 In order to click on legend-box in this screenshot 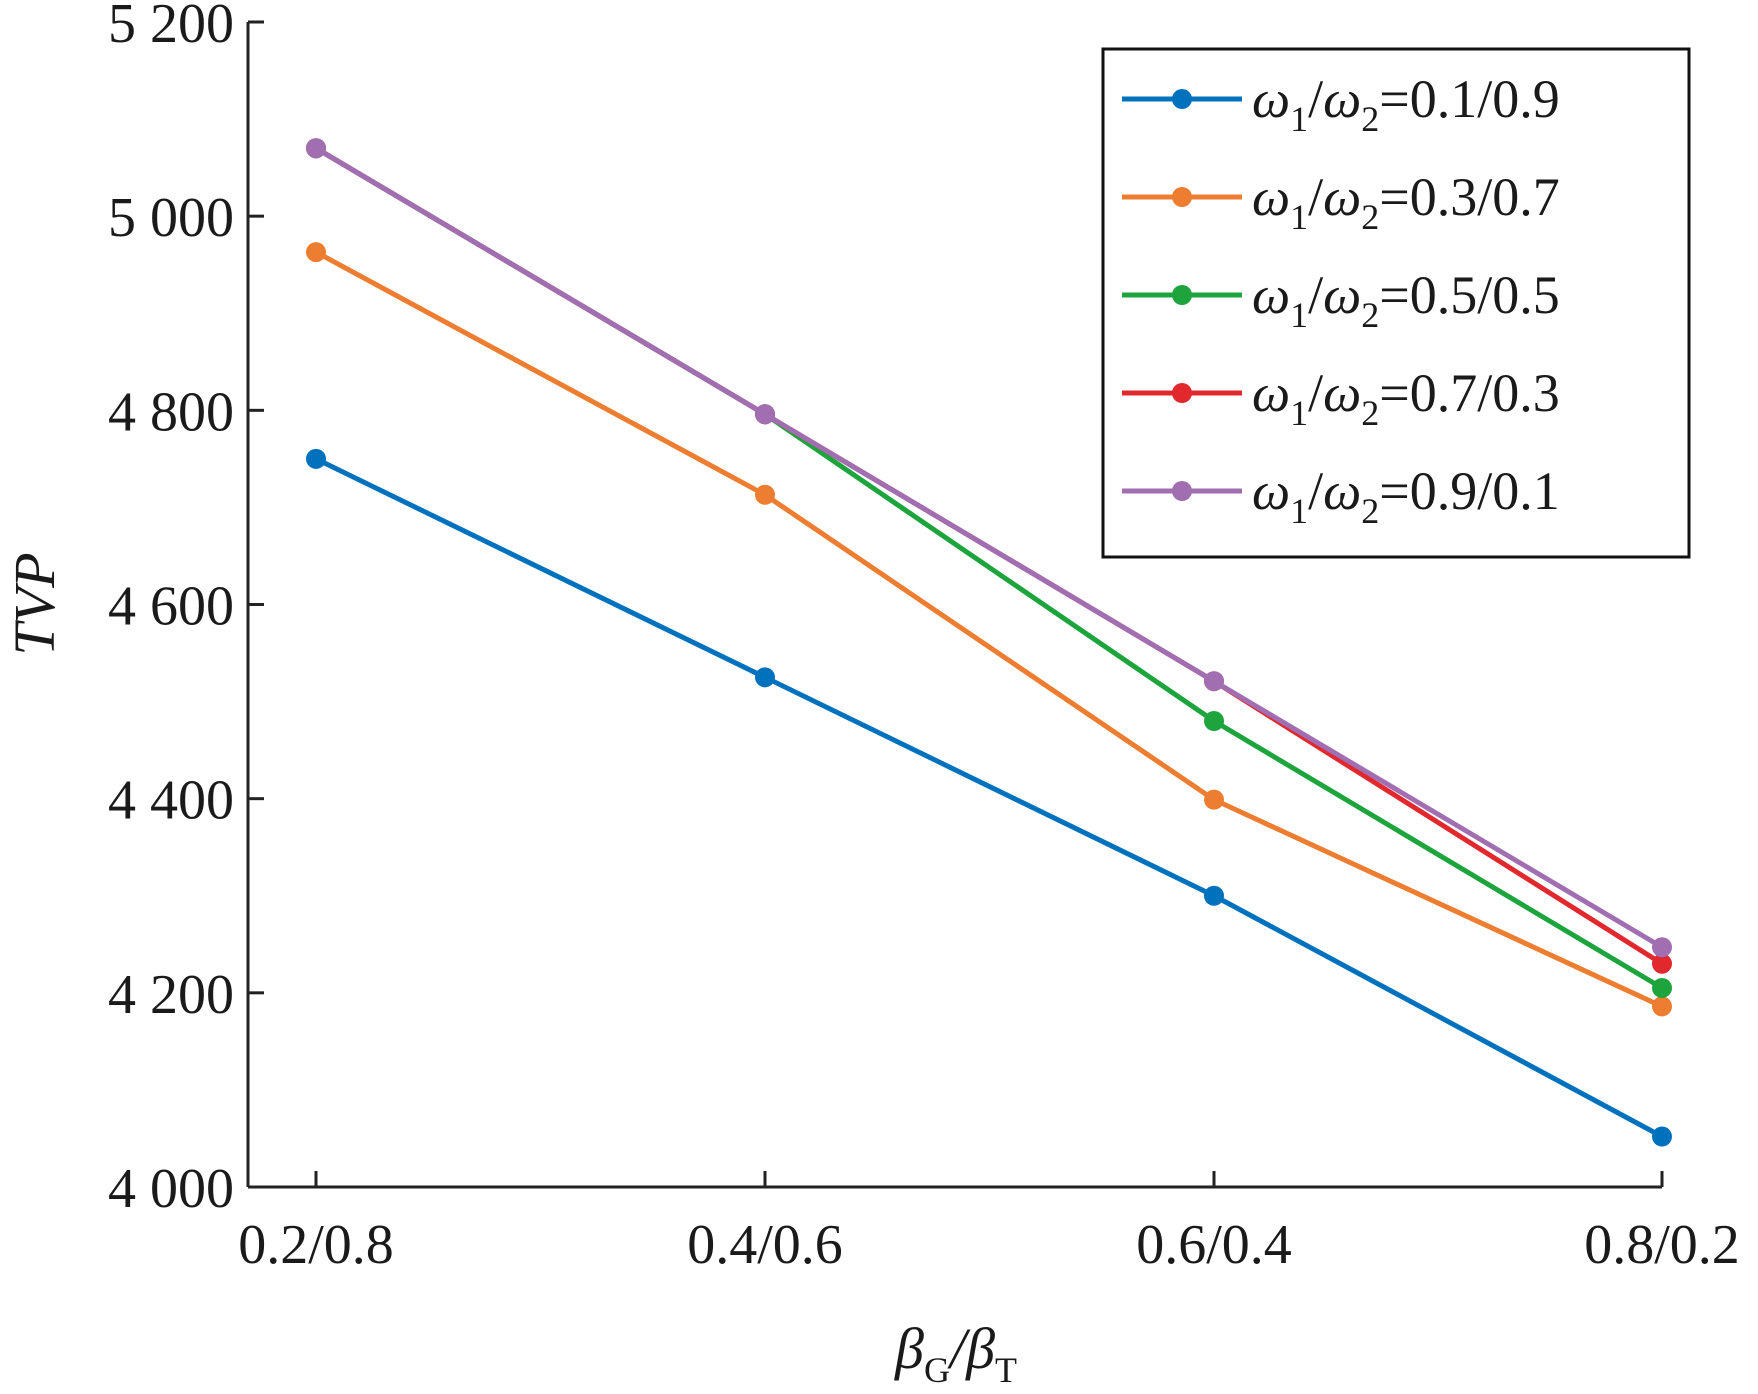, I will do `click(1396, 303)`.